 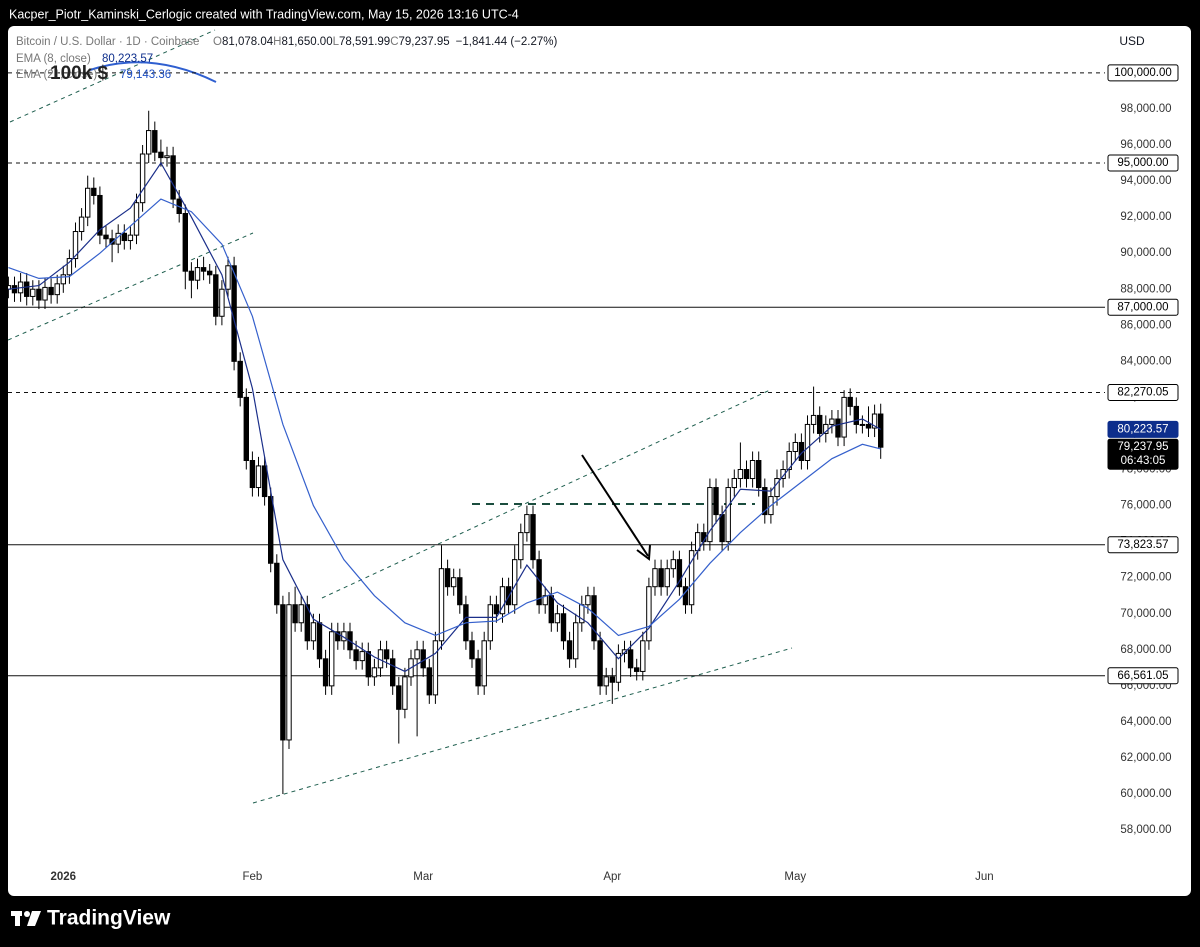 What do you see at coordinates (643, 552) in the screenshot?
I see `arrow-head` at bounding box center [643, 552].